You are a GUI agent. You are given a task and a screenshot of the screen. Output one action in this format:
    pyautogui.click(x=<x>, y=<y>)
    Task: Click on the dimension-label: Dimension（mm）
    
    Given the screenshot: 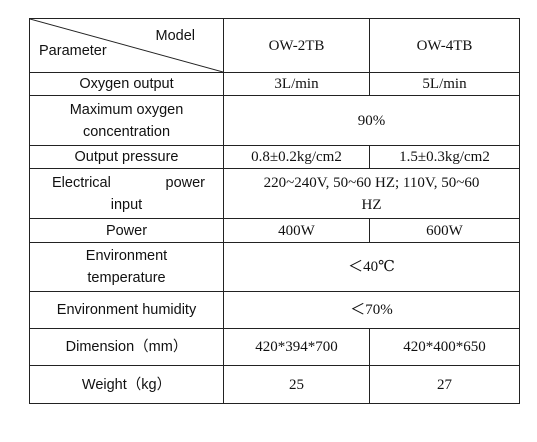 What is the action you would take?
    pyautogui.click(x=126, y=347)
    